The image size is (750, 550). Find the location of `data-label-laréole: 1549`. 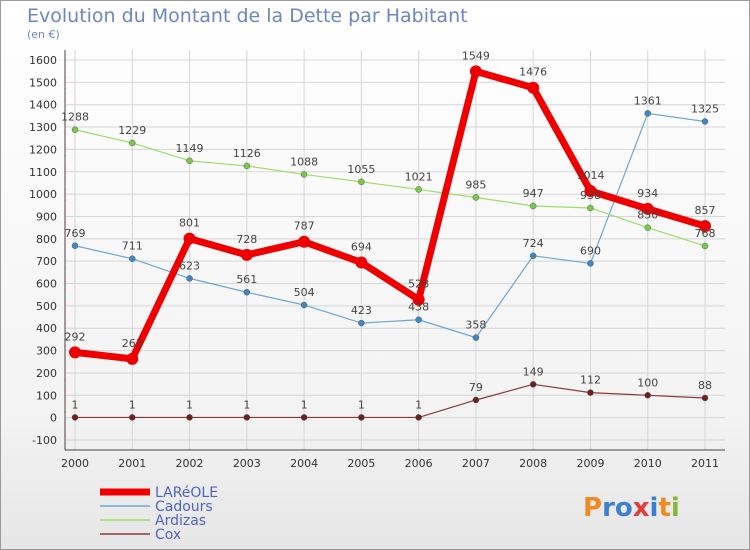

data-label-laréole: 1549 is located at coordinates (476, 55).